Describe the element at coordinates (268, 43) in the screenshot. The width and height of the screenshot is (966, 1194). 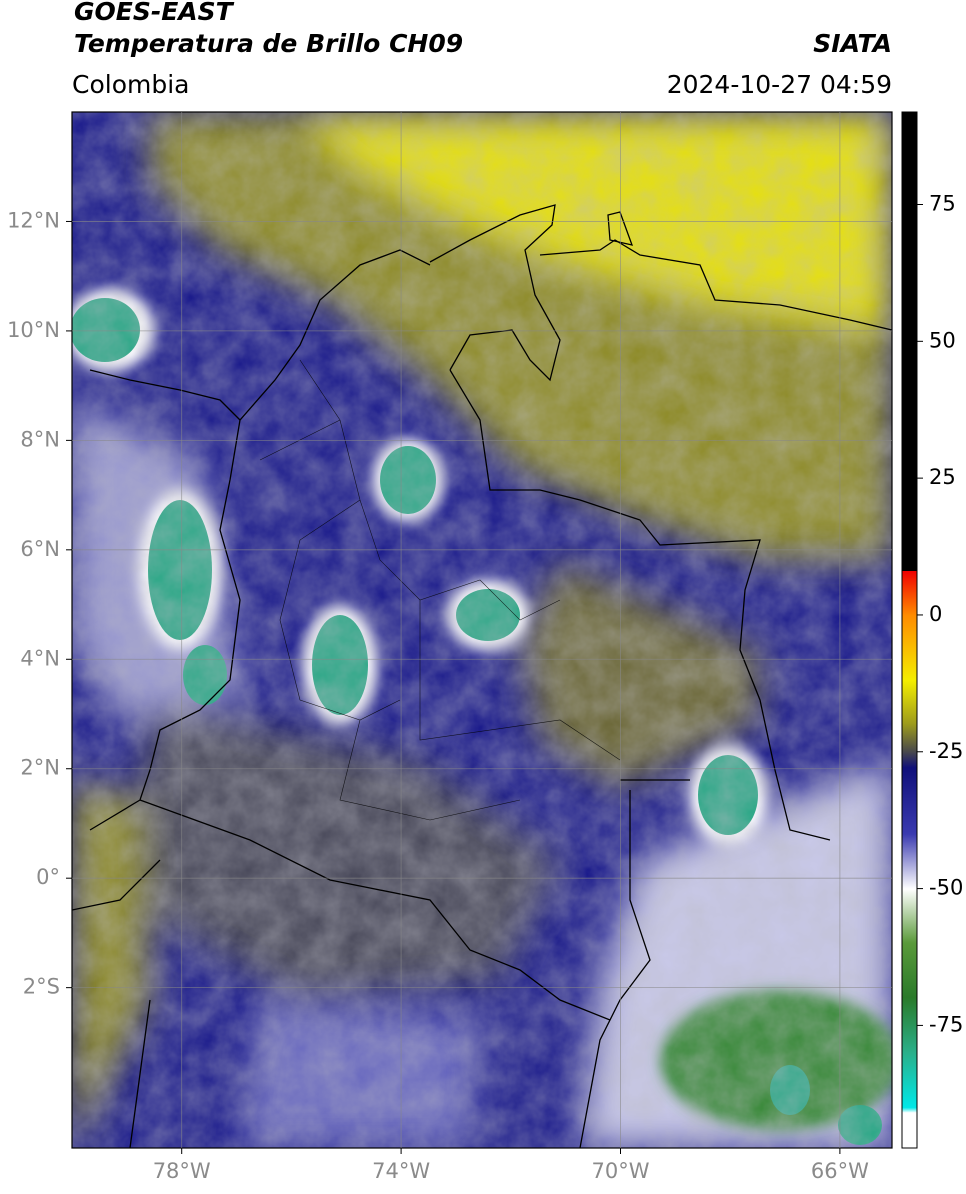
I see `subtitle: Temperatura de Brillo CH09` at that location.